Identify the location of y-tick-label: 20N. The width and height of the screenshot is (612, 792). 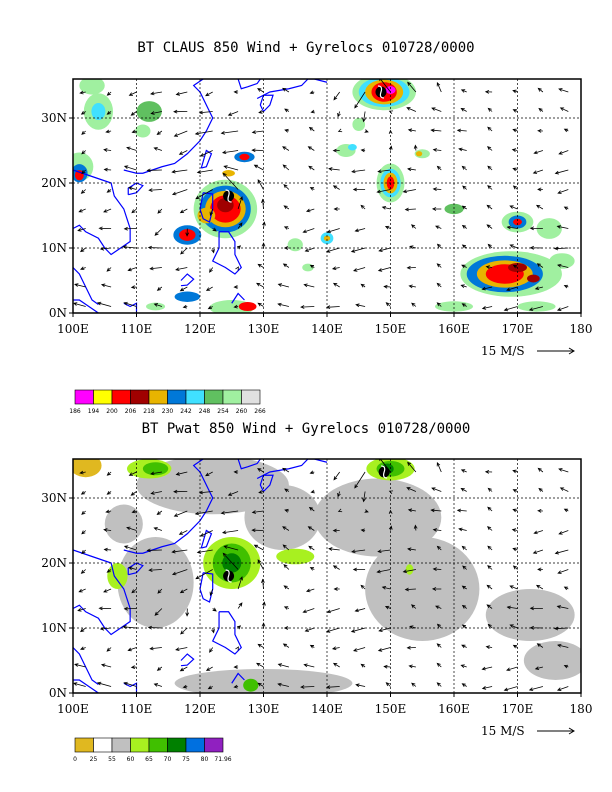
(54, 183).